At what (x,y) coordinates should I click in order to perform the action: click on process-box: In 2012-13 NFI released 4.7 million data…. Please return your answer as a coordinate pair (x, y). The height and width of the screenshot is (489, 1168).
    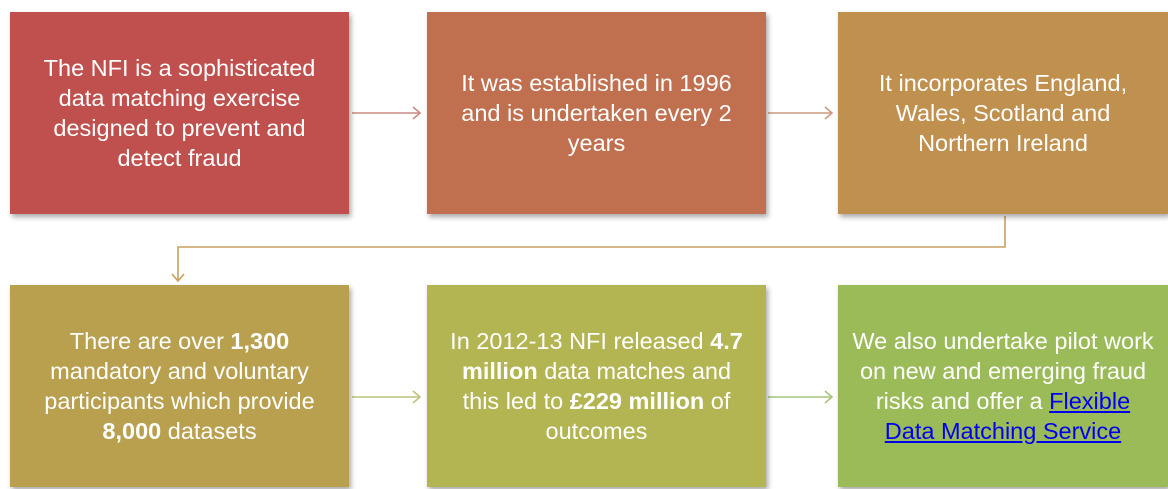
    Looking at the image, I should click on (596, 386).